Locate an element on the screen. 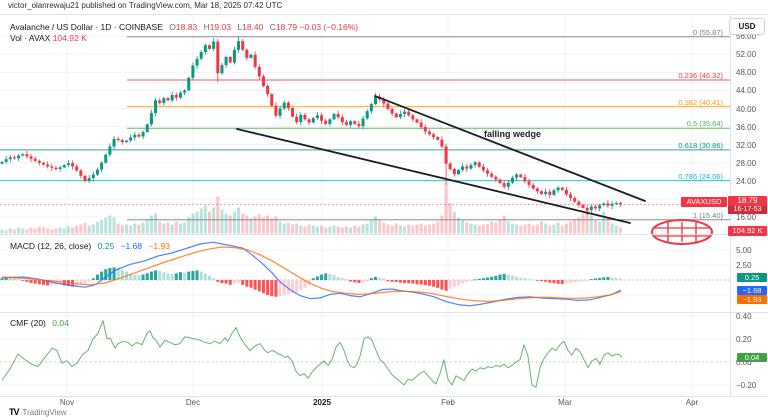 The height and width of the screenshot is (420, 768). macd-line-badge: −1.68 is located at coordinates (752, 290).